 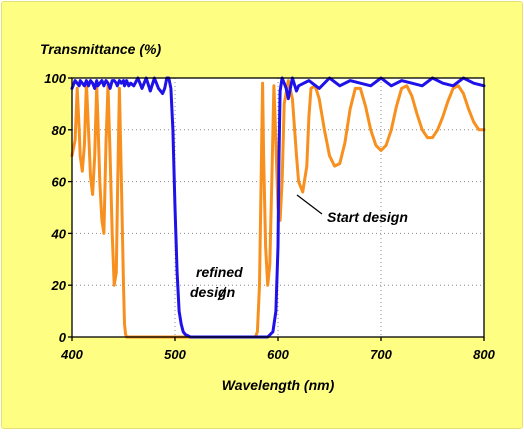 I want to click on annotation-start-design-label: Start design, so click(x=367, y=217).